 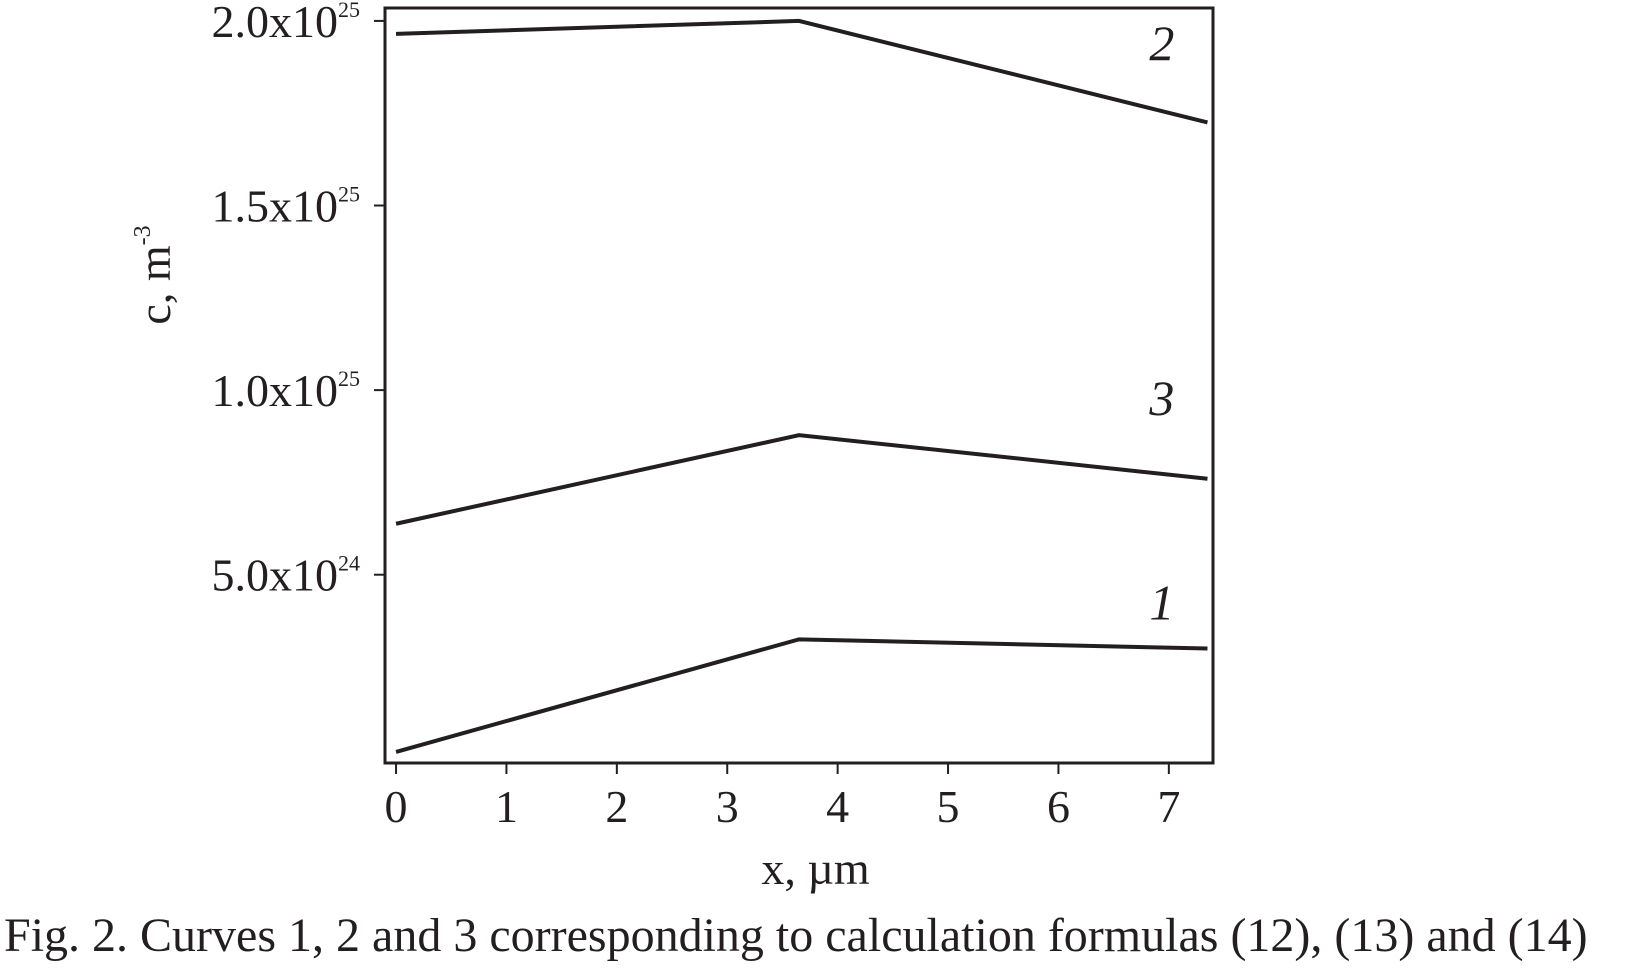 I want to click on y-tick-label: 1.0x10²⁵, so click(x=286, y=390).